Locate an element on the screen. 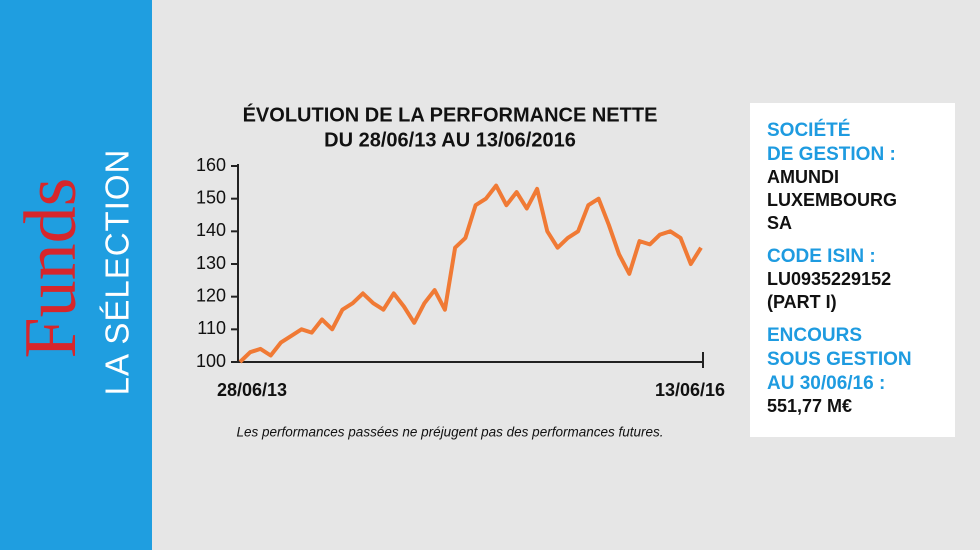 The image size is (980, 550). info-value: LU0935229152 is located at coordinates (829, 279).